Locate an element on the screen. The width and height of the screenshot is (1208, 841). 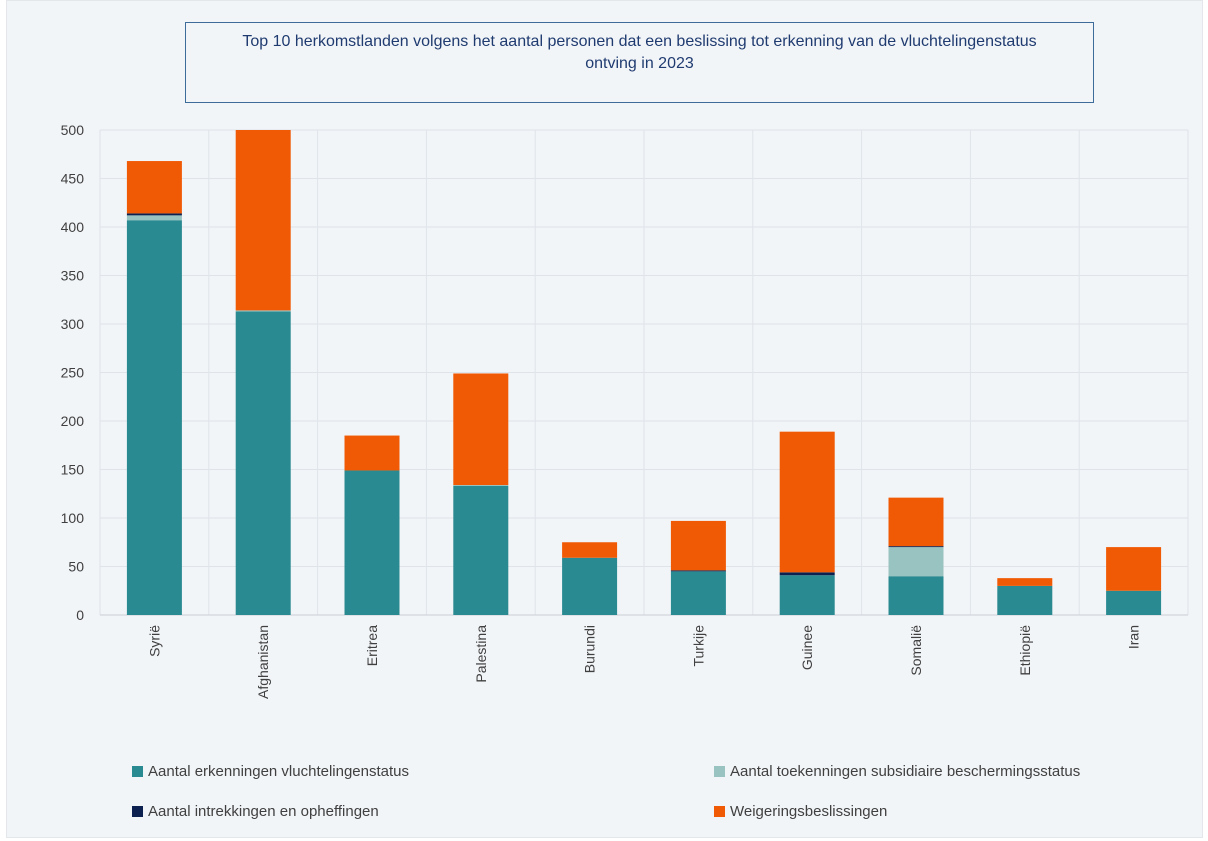
legend-item: Aantal erkenningen vluchtelingenstatus is located at coordinates (270, 771).